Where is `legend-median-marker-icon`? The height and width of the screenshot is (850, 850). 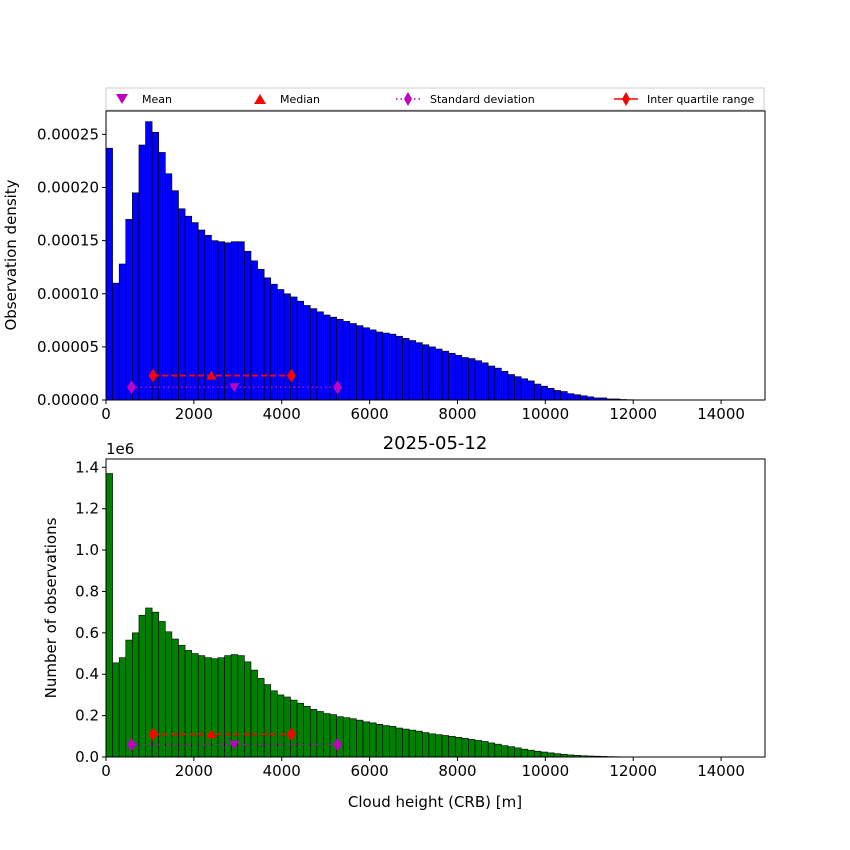 legend-median-marker-icon is located at coordinates (260, 99).